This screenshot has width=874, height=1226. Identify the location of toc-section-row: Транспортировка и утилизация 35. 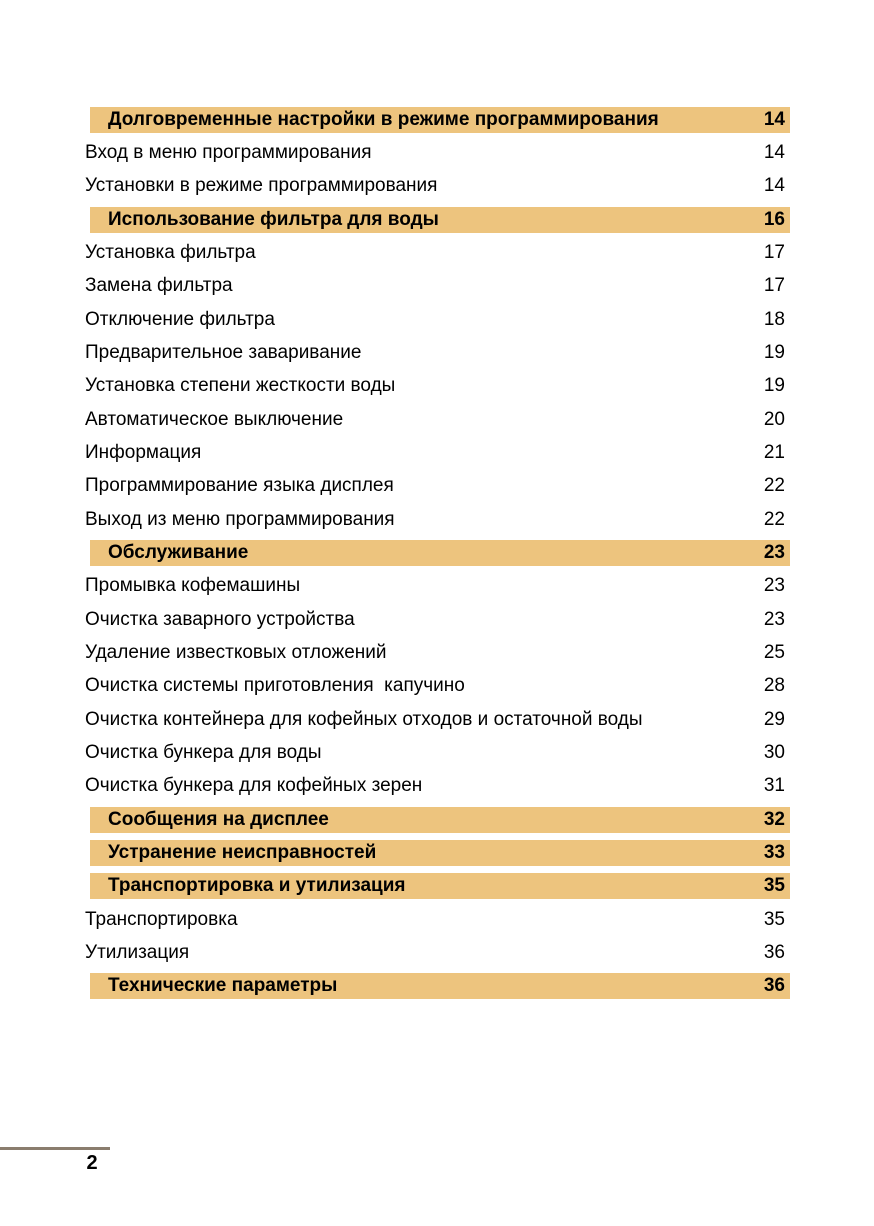
(437, 886).